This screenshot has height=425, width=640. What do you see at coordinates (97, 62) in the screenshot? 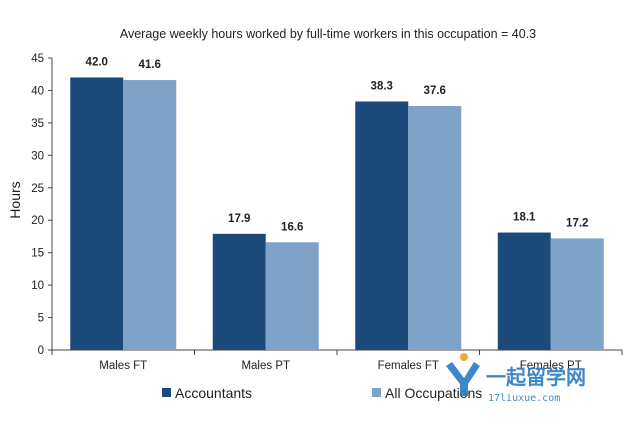
I see `data-label: 42.0` at bounding box center [97, 62].